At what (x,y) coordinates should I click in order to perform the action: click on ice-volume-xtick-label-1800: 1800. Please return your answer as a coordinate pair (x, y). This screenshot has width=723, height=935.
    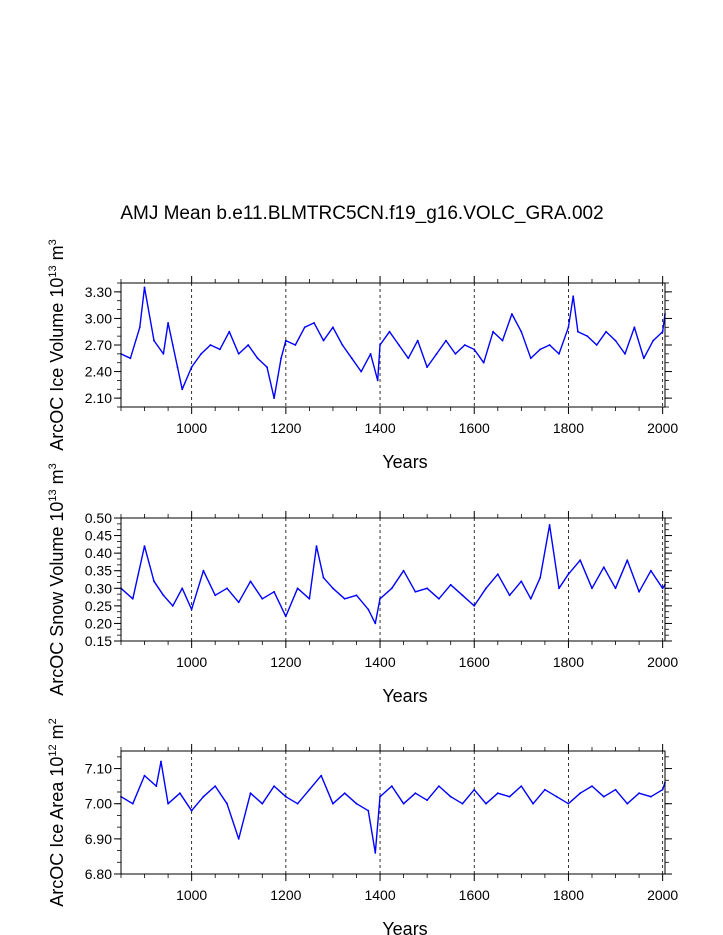
    Looking at the image, I should click on (568, 428).